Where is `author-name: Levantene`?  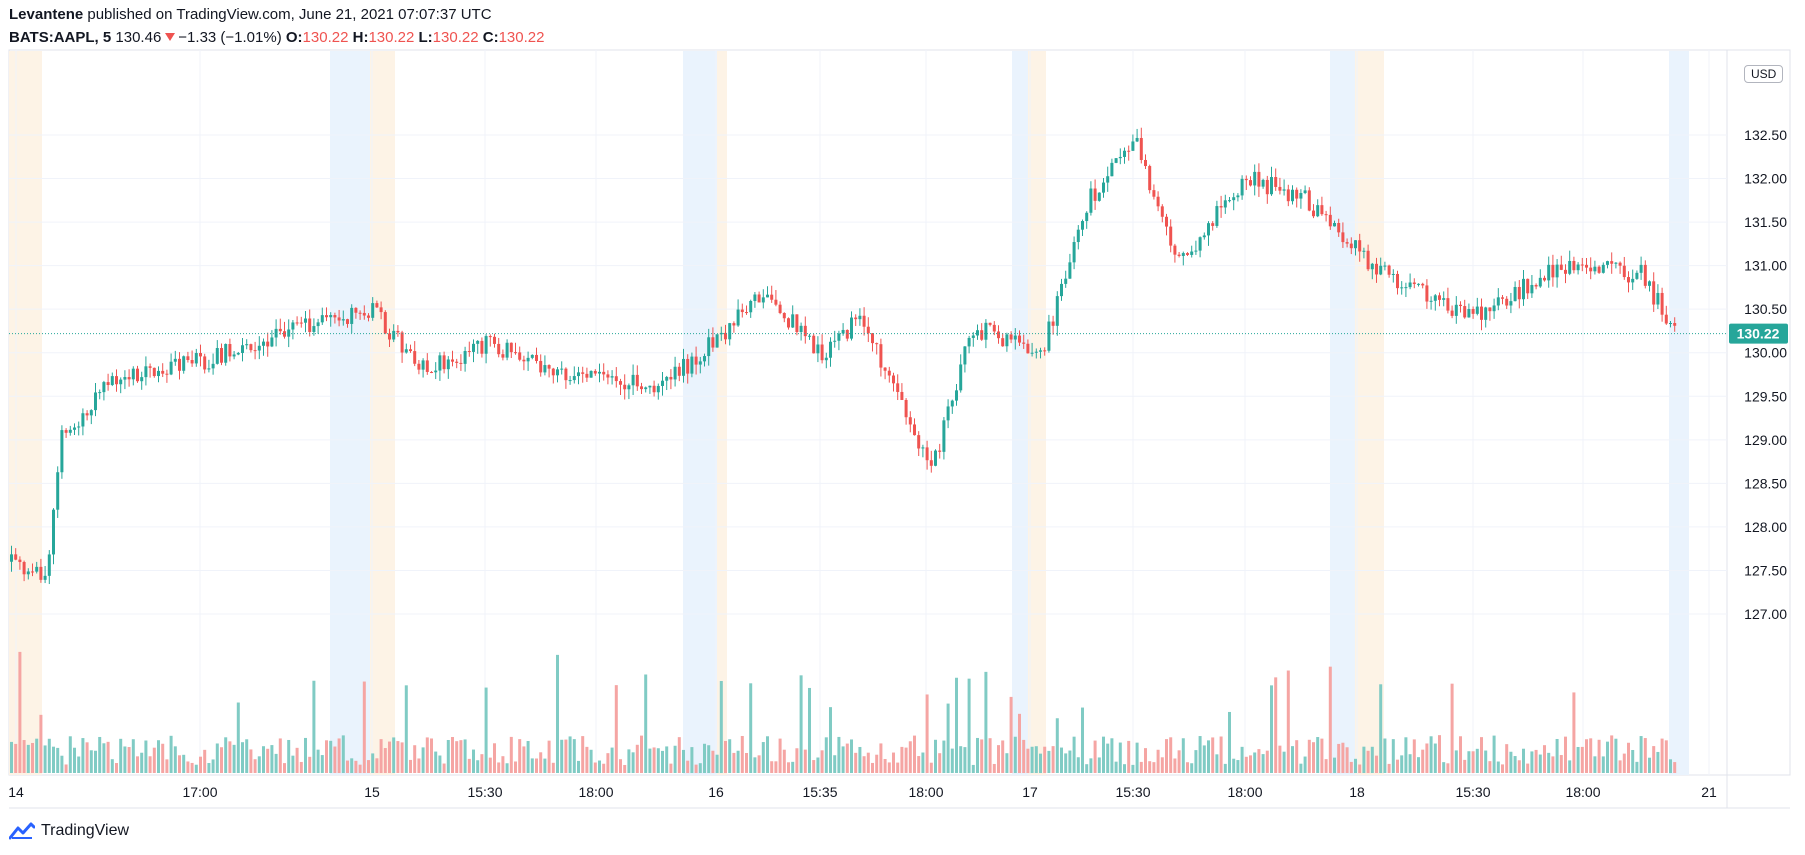
author-name: Levantene is located at coordinates (46, 14).